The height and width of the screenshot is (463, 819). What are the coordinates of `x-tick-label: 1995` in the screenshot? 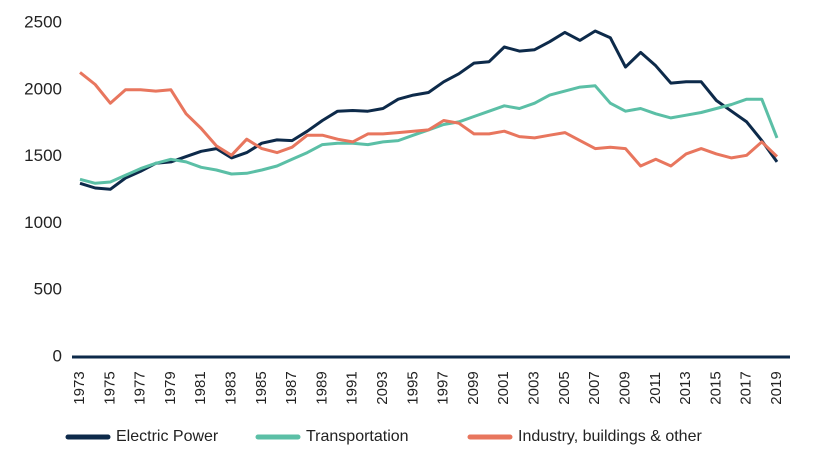 It's located at (412, 387).